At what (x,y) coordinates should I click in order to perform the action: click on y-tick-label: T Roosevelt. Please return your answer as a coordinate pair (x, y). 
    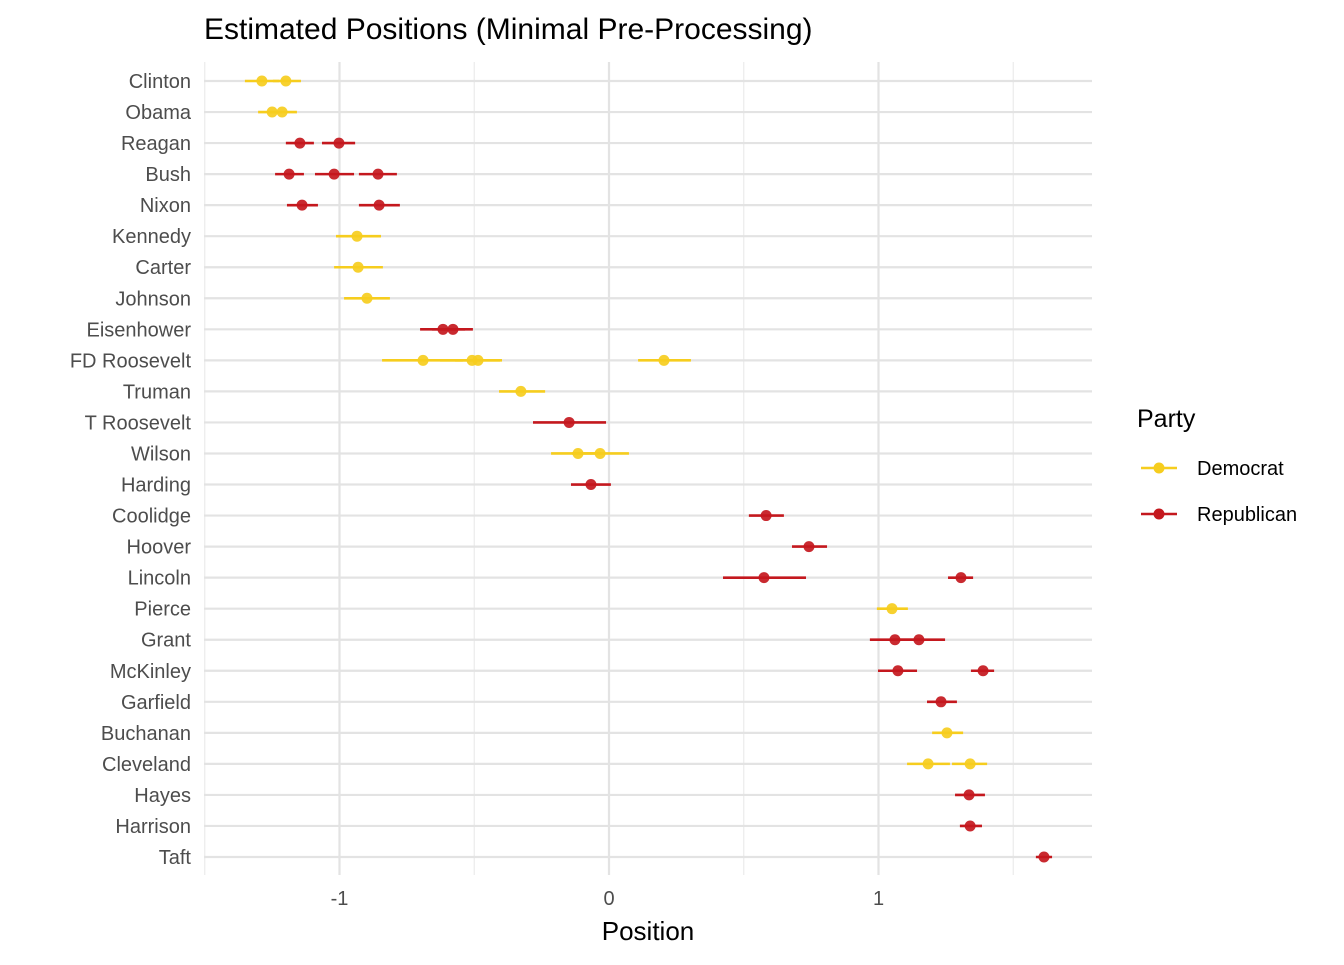
    Looking at the image, I should click on (138, 423).